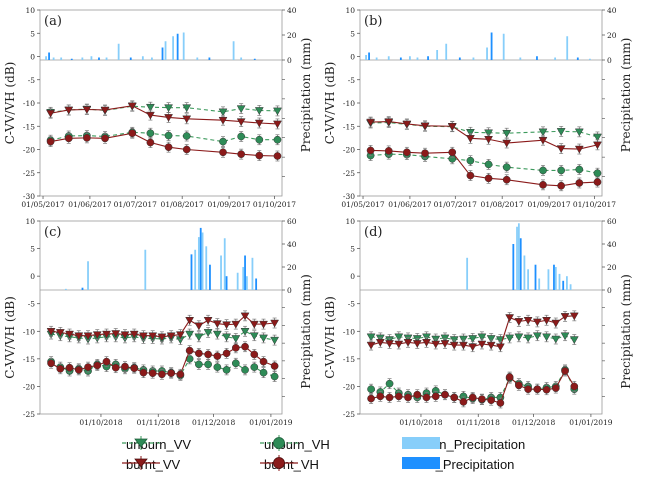 The width and height of the screenshot is (658, 478). I want to click on legend-item-unburn-vv: unburn_VV, so click(155, 444).